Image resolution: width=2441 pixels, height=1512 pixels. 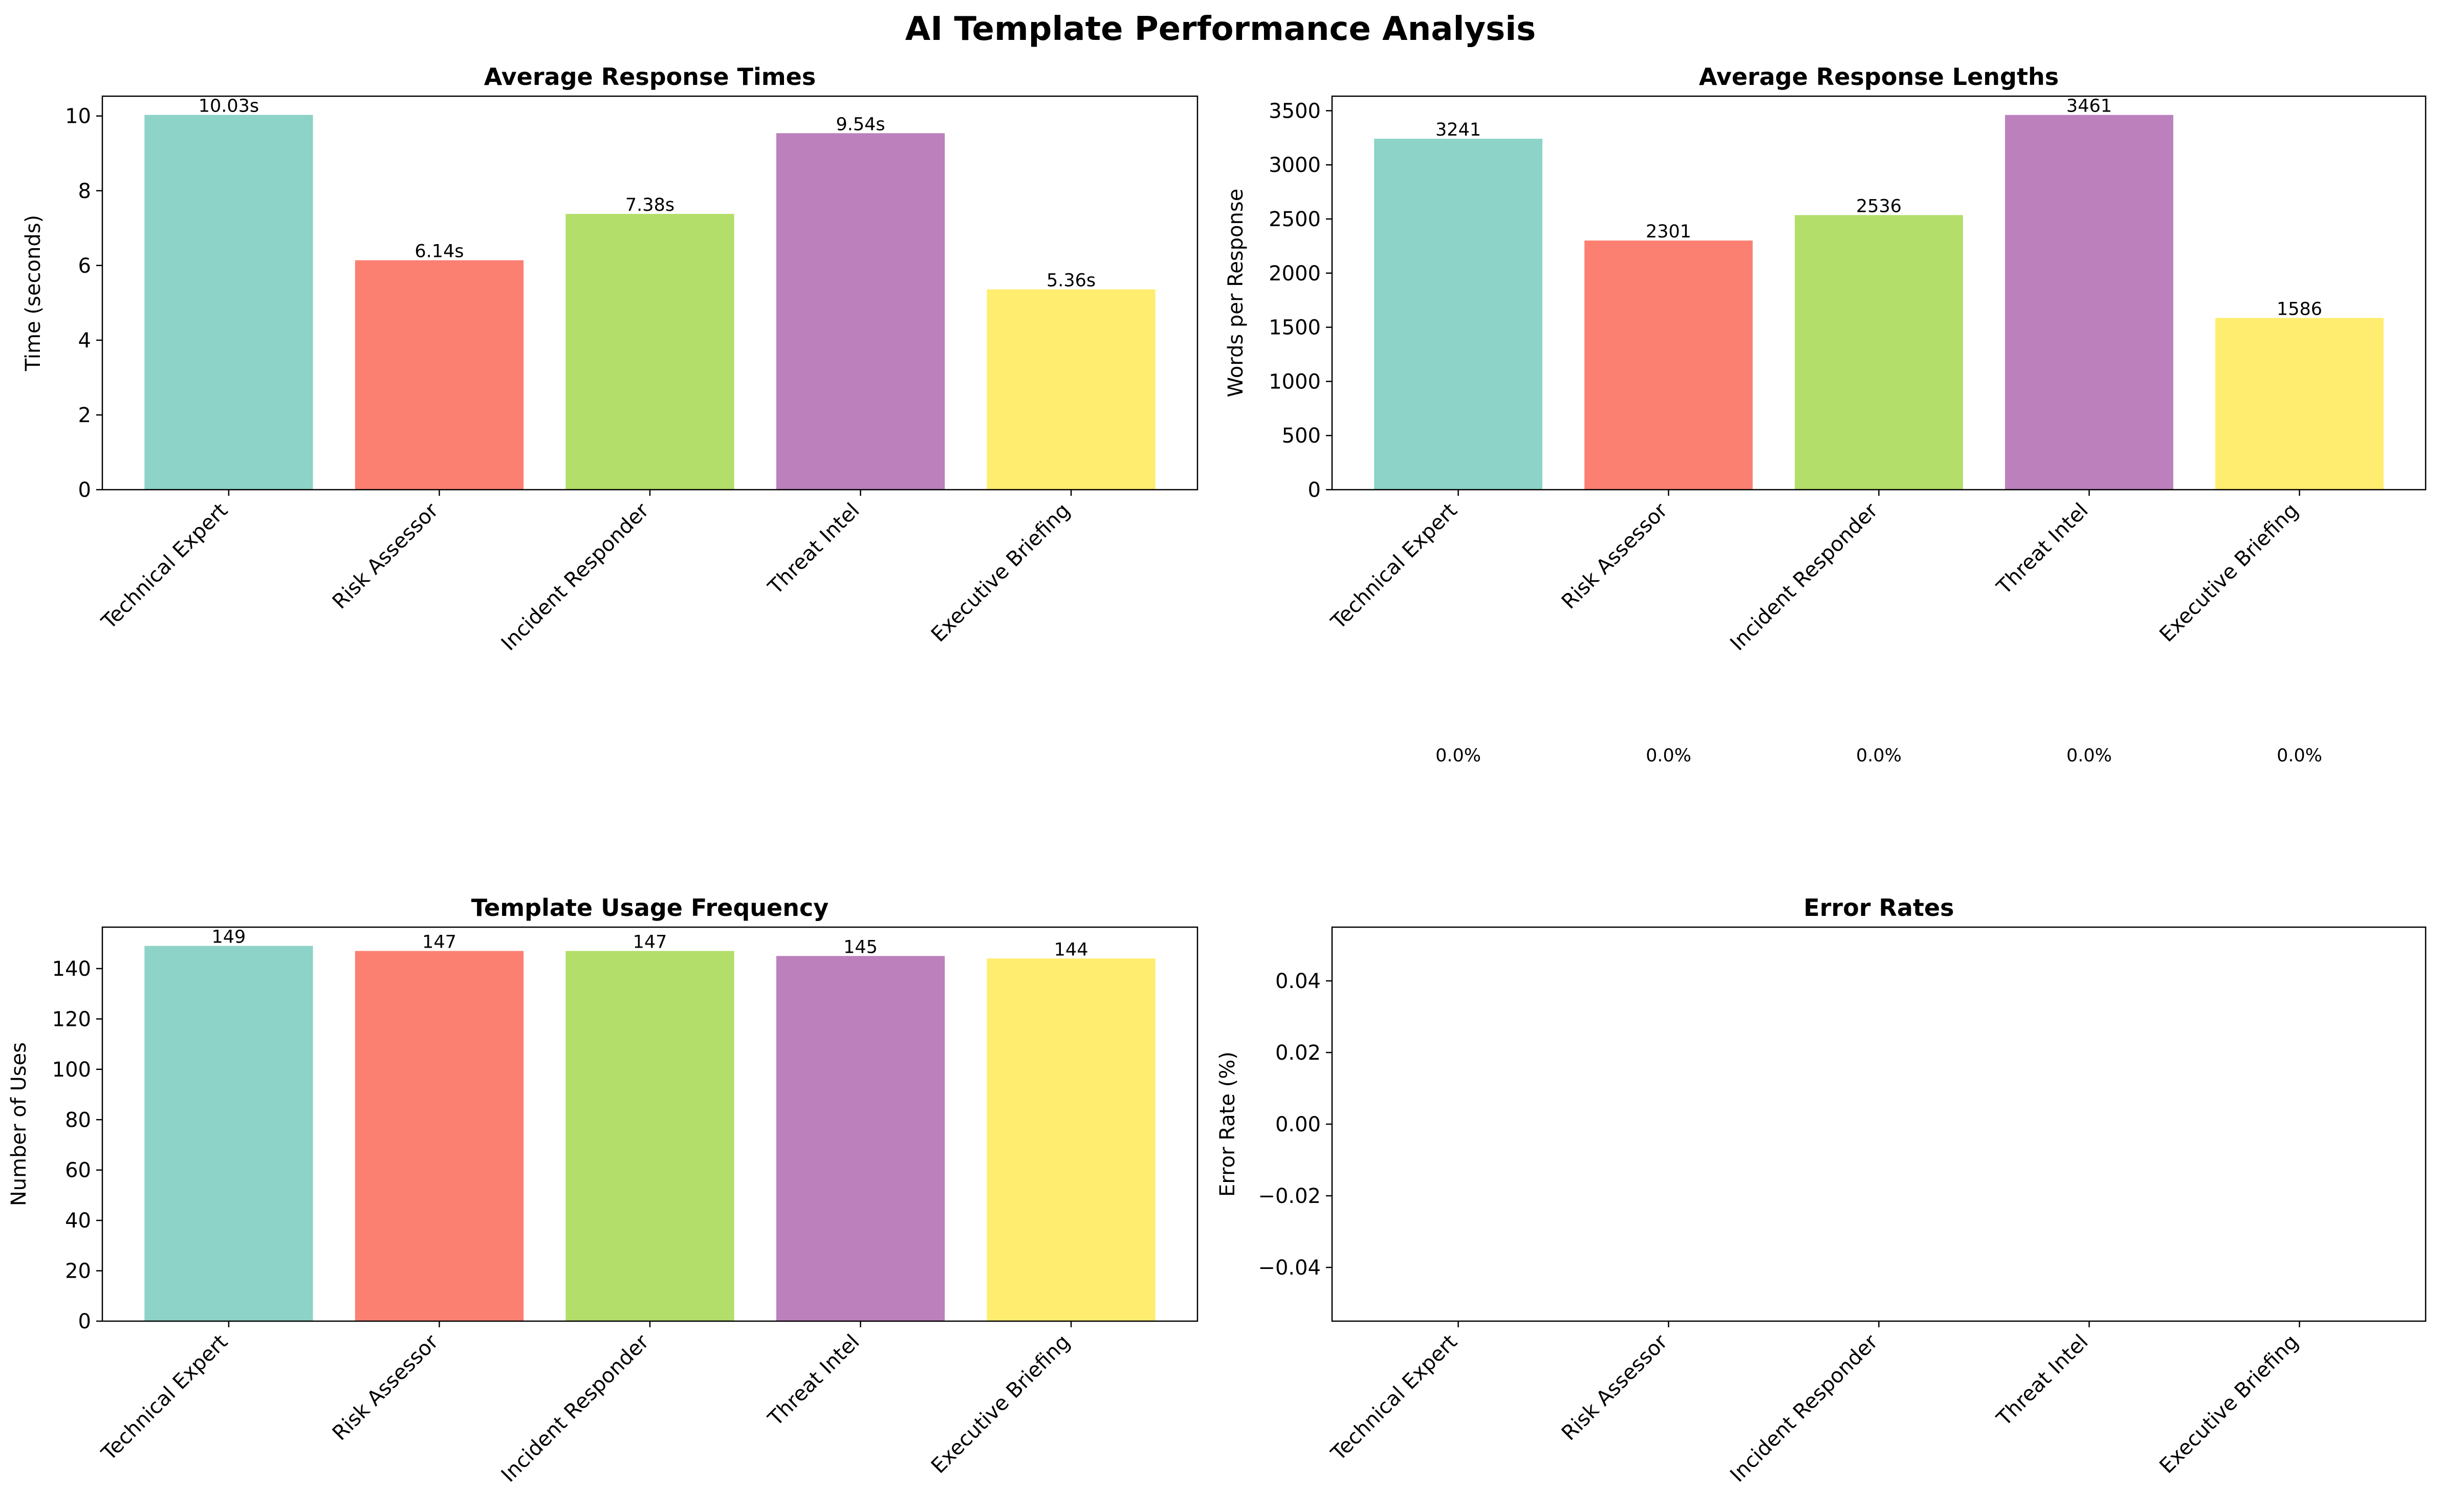 What do you see at coordinates (84, 192) in the screenshot?
I see `y-tick-label: 8` at bounding box center [84, 192].